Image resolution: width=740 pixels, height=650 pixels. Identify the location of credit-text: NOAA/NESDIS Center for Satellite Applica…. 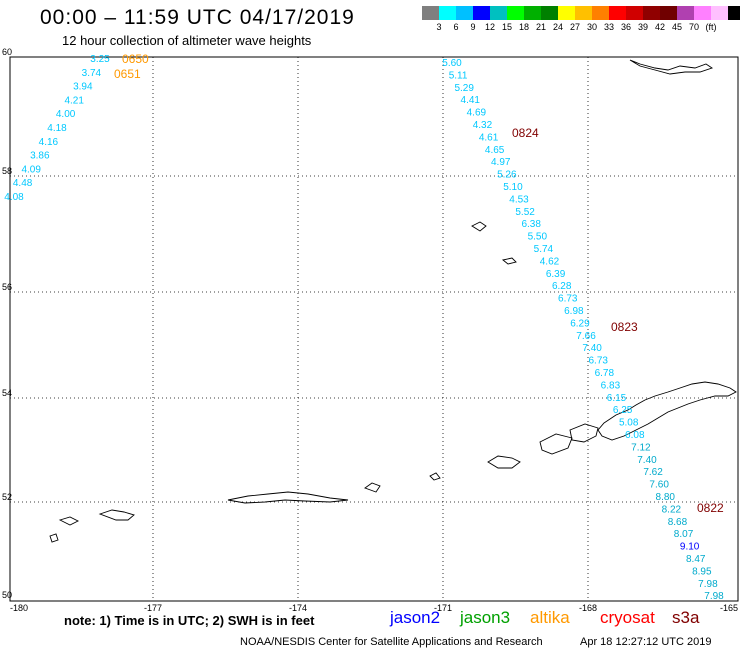
(391, 642).